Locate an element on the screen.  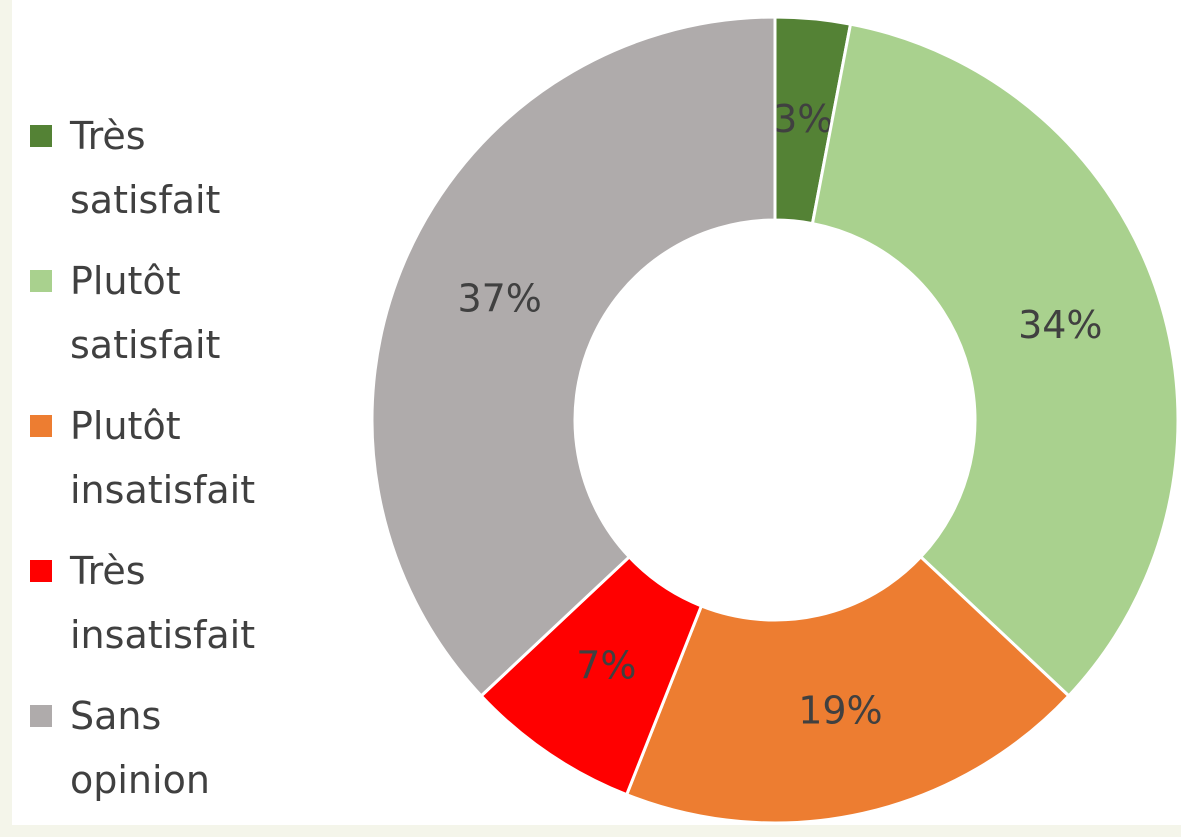
data-label: 19% is located at coordinates (840, 710).